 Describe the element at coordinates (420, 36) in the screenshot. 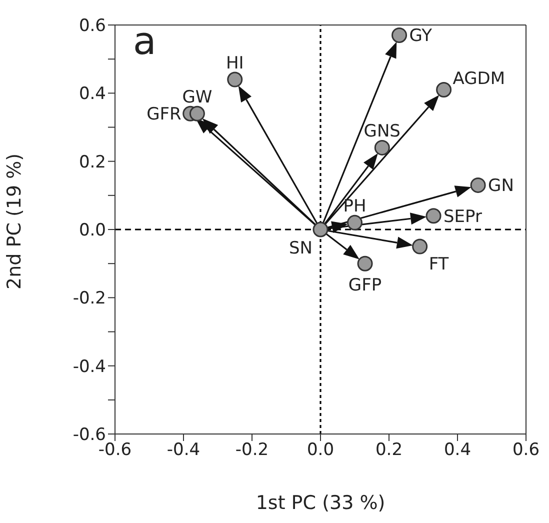

I see `text: GY` at that location.